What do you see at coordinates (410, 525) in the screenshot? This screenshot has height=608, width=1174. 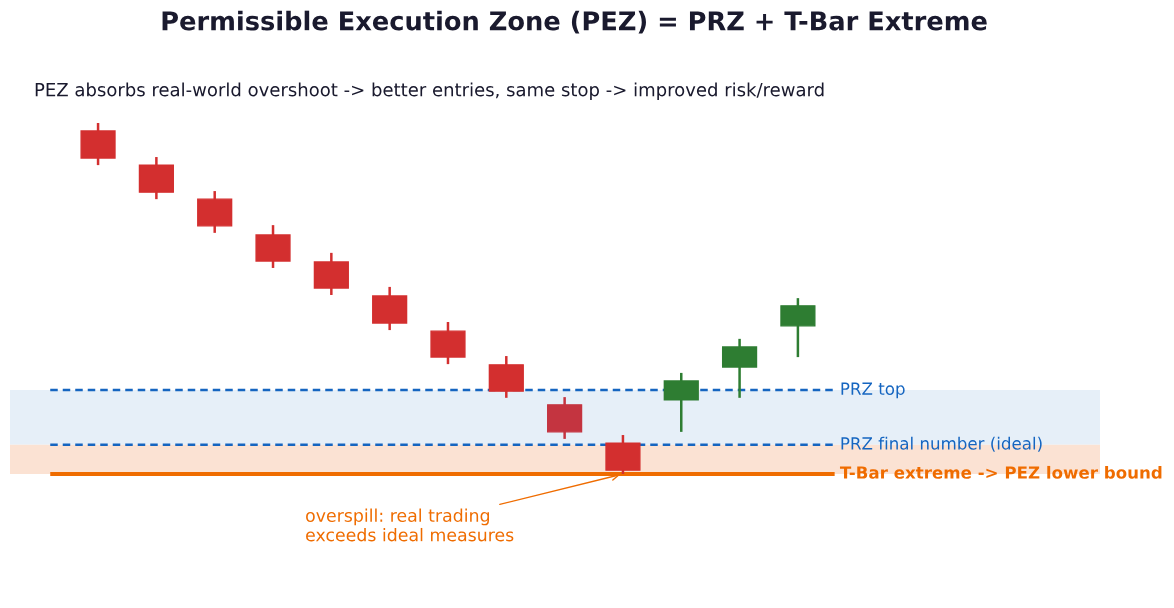 I see `annotation: overspill: real trading exceeds ideal measures` at bounding box center [410, 525].